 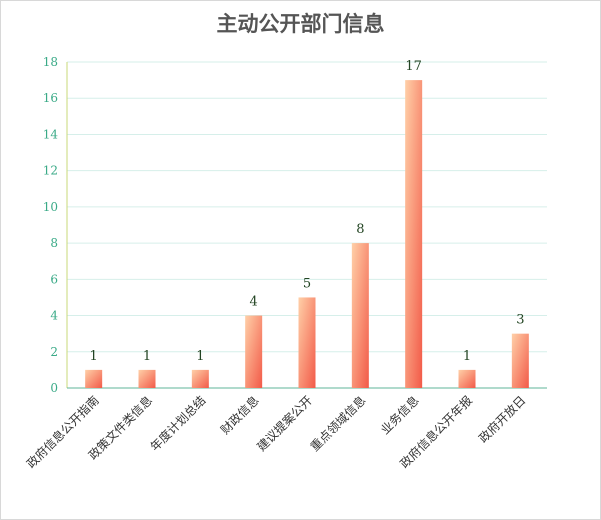 I want to click on value-label: 5, so click(x=307, y=283).